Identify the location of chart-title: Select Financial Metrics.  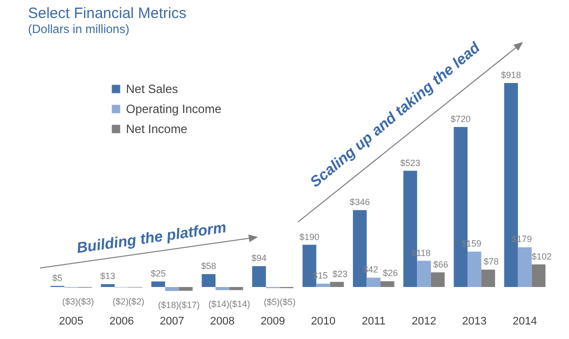
(107, 13).